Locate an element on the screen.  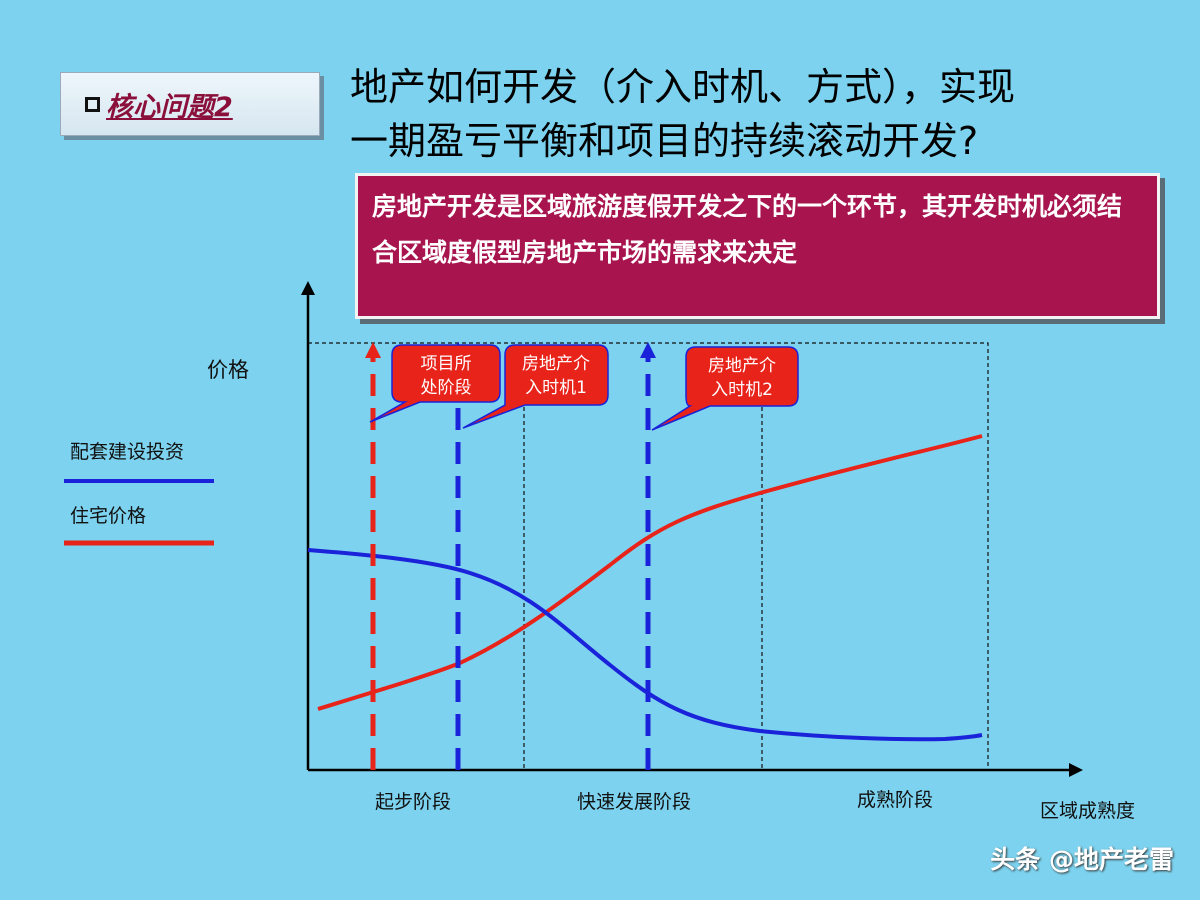
bubble-entry-timing-2: 房地产介 入时机2 is located at coordinates (725, 388).